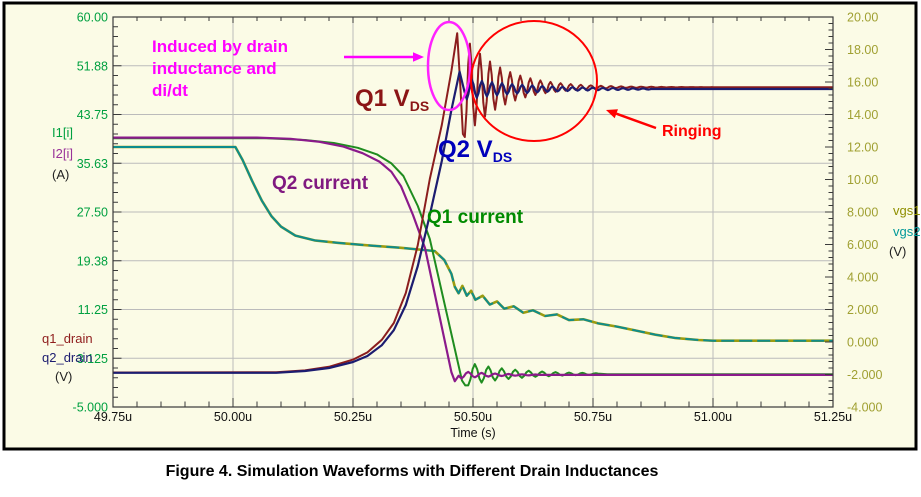 This screenshot has width=921, height=497. What do you see at coordinates (92, 18) in the screenshot?
I see `left-axis-tick-label: 60.00` at bounding box center [92, 18].